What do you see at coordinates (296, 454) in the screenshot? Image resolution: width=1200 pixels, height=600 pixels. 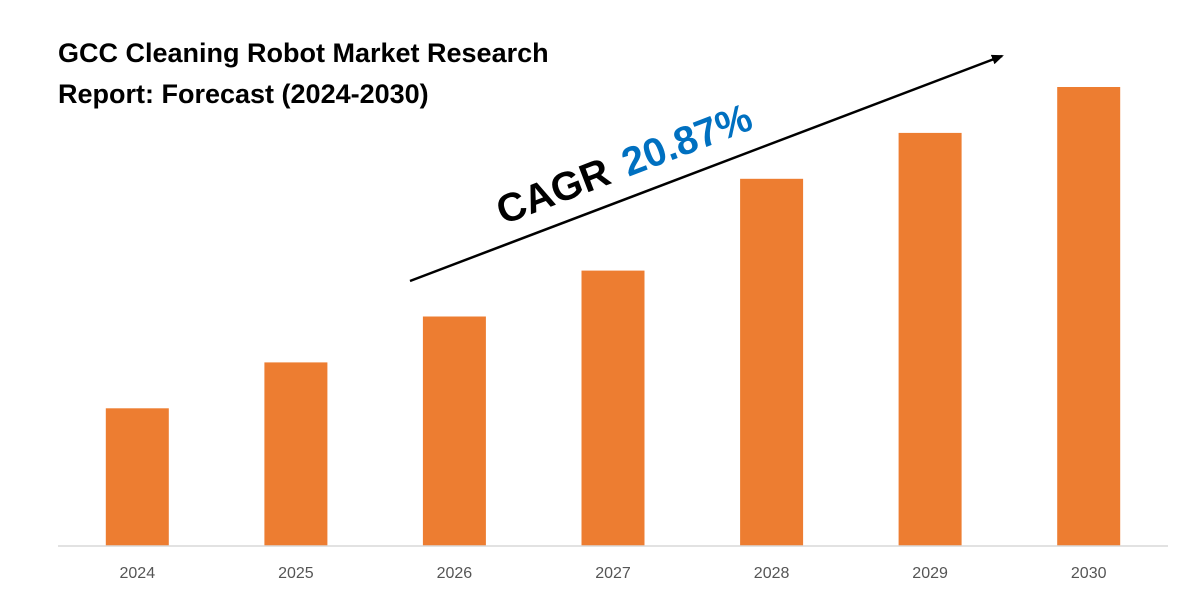 I see `bar-2025` at bounding box center [296, 454].